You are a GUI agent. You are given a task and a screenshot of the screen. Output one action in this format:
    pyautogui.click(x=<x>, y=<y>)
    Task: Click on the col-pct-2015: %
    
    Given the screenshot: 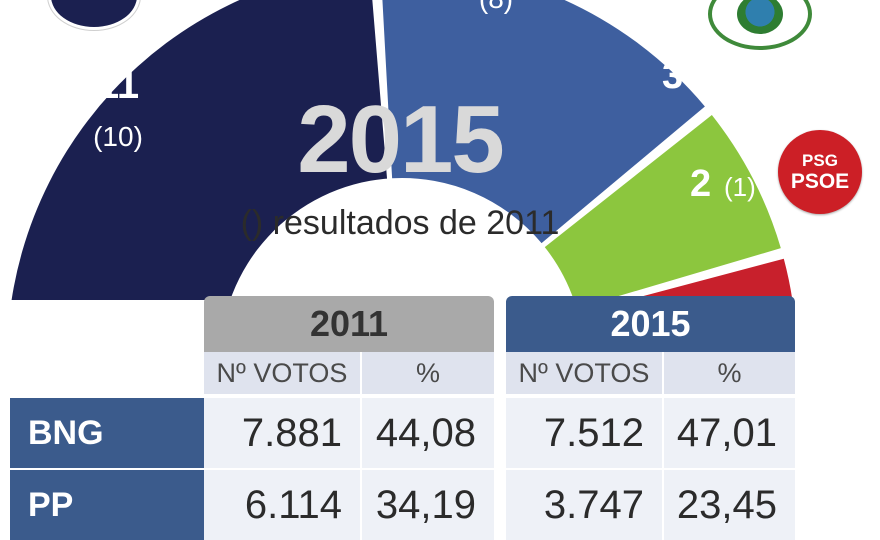 What is the action you would take?
    pyautogui.click(x=729, y=373)
    